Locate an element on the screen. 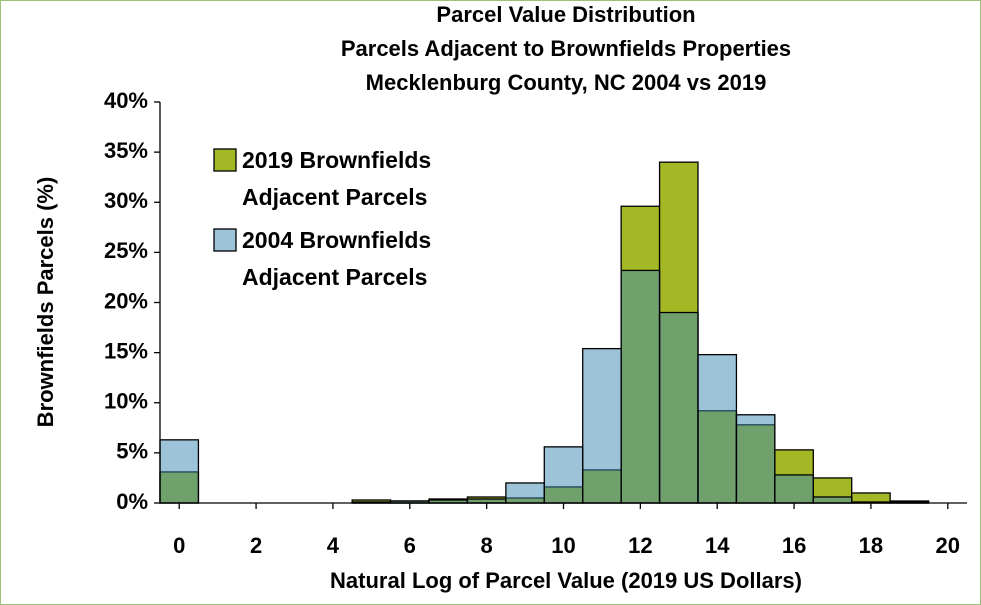 This screenshot has height=605, width=981. legend-label: 2004 Brownfields Adjacent Parcels is located at coordinates (337, 258).